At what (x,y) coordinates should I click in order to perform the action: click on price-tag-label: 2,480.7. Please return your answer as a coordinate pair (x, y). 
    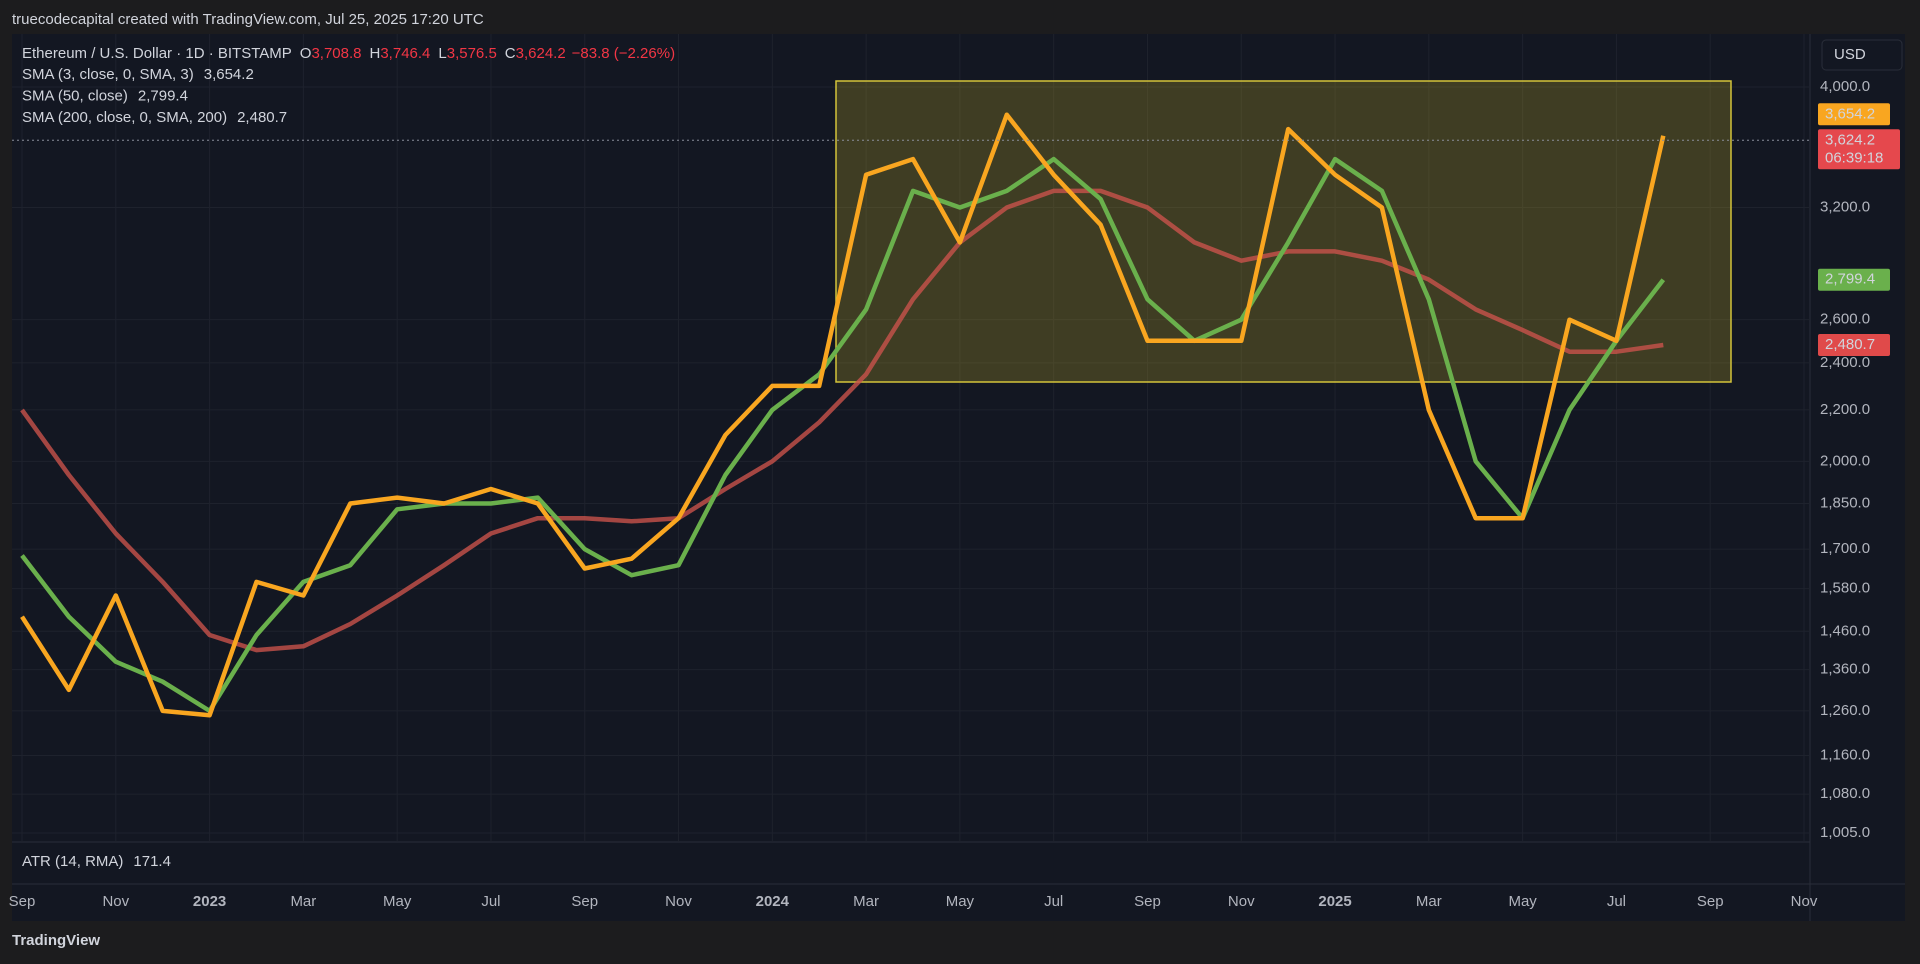
    Looking at the image, I should click on (1850, 344).